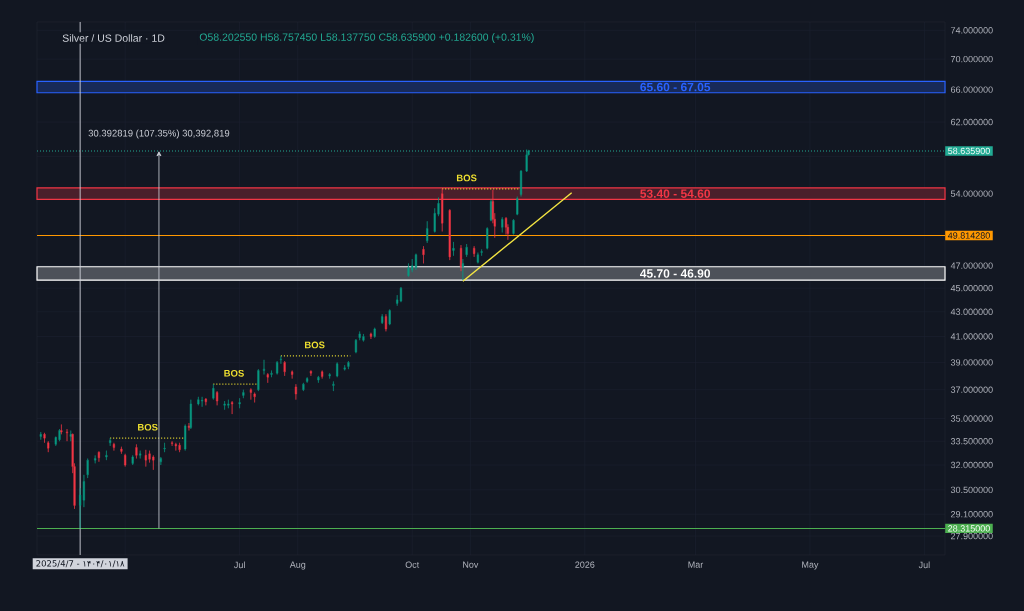 This screenshot has height=611, width=1024. I want to click on y-tick-label: 74.000000, so click(972, 30).